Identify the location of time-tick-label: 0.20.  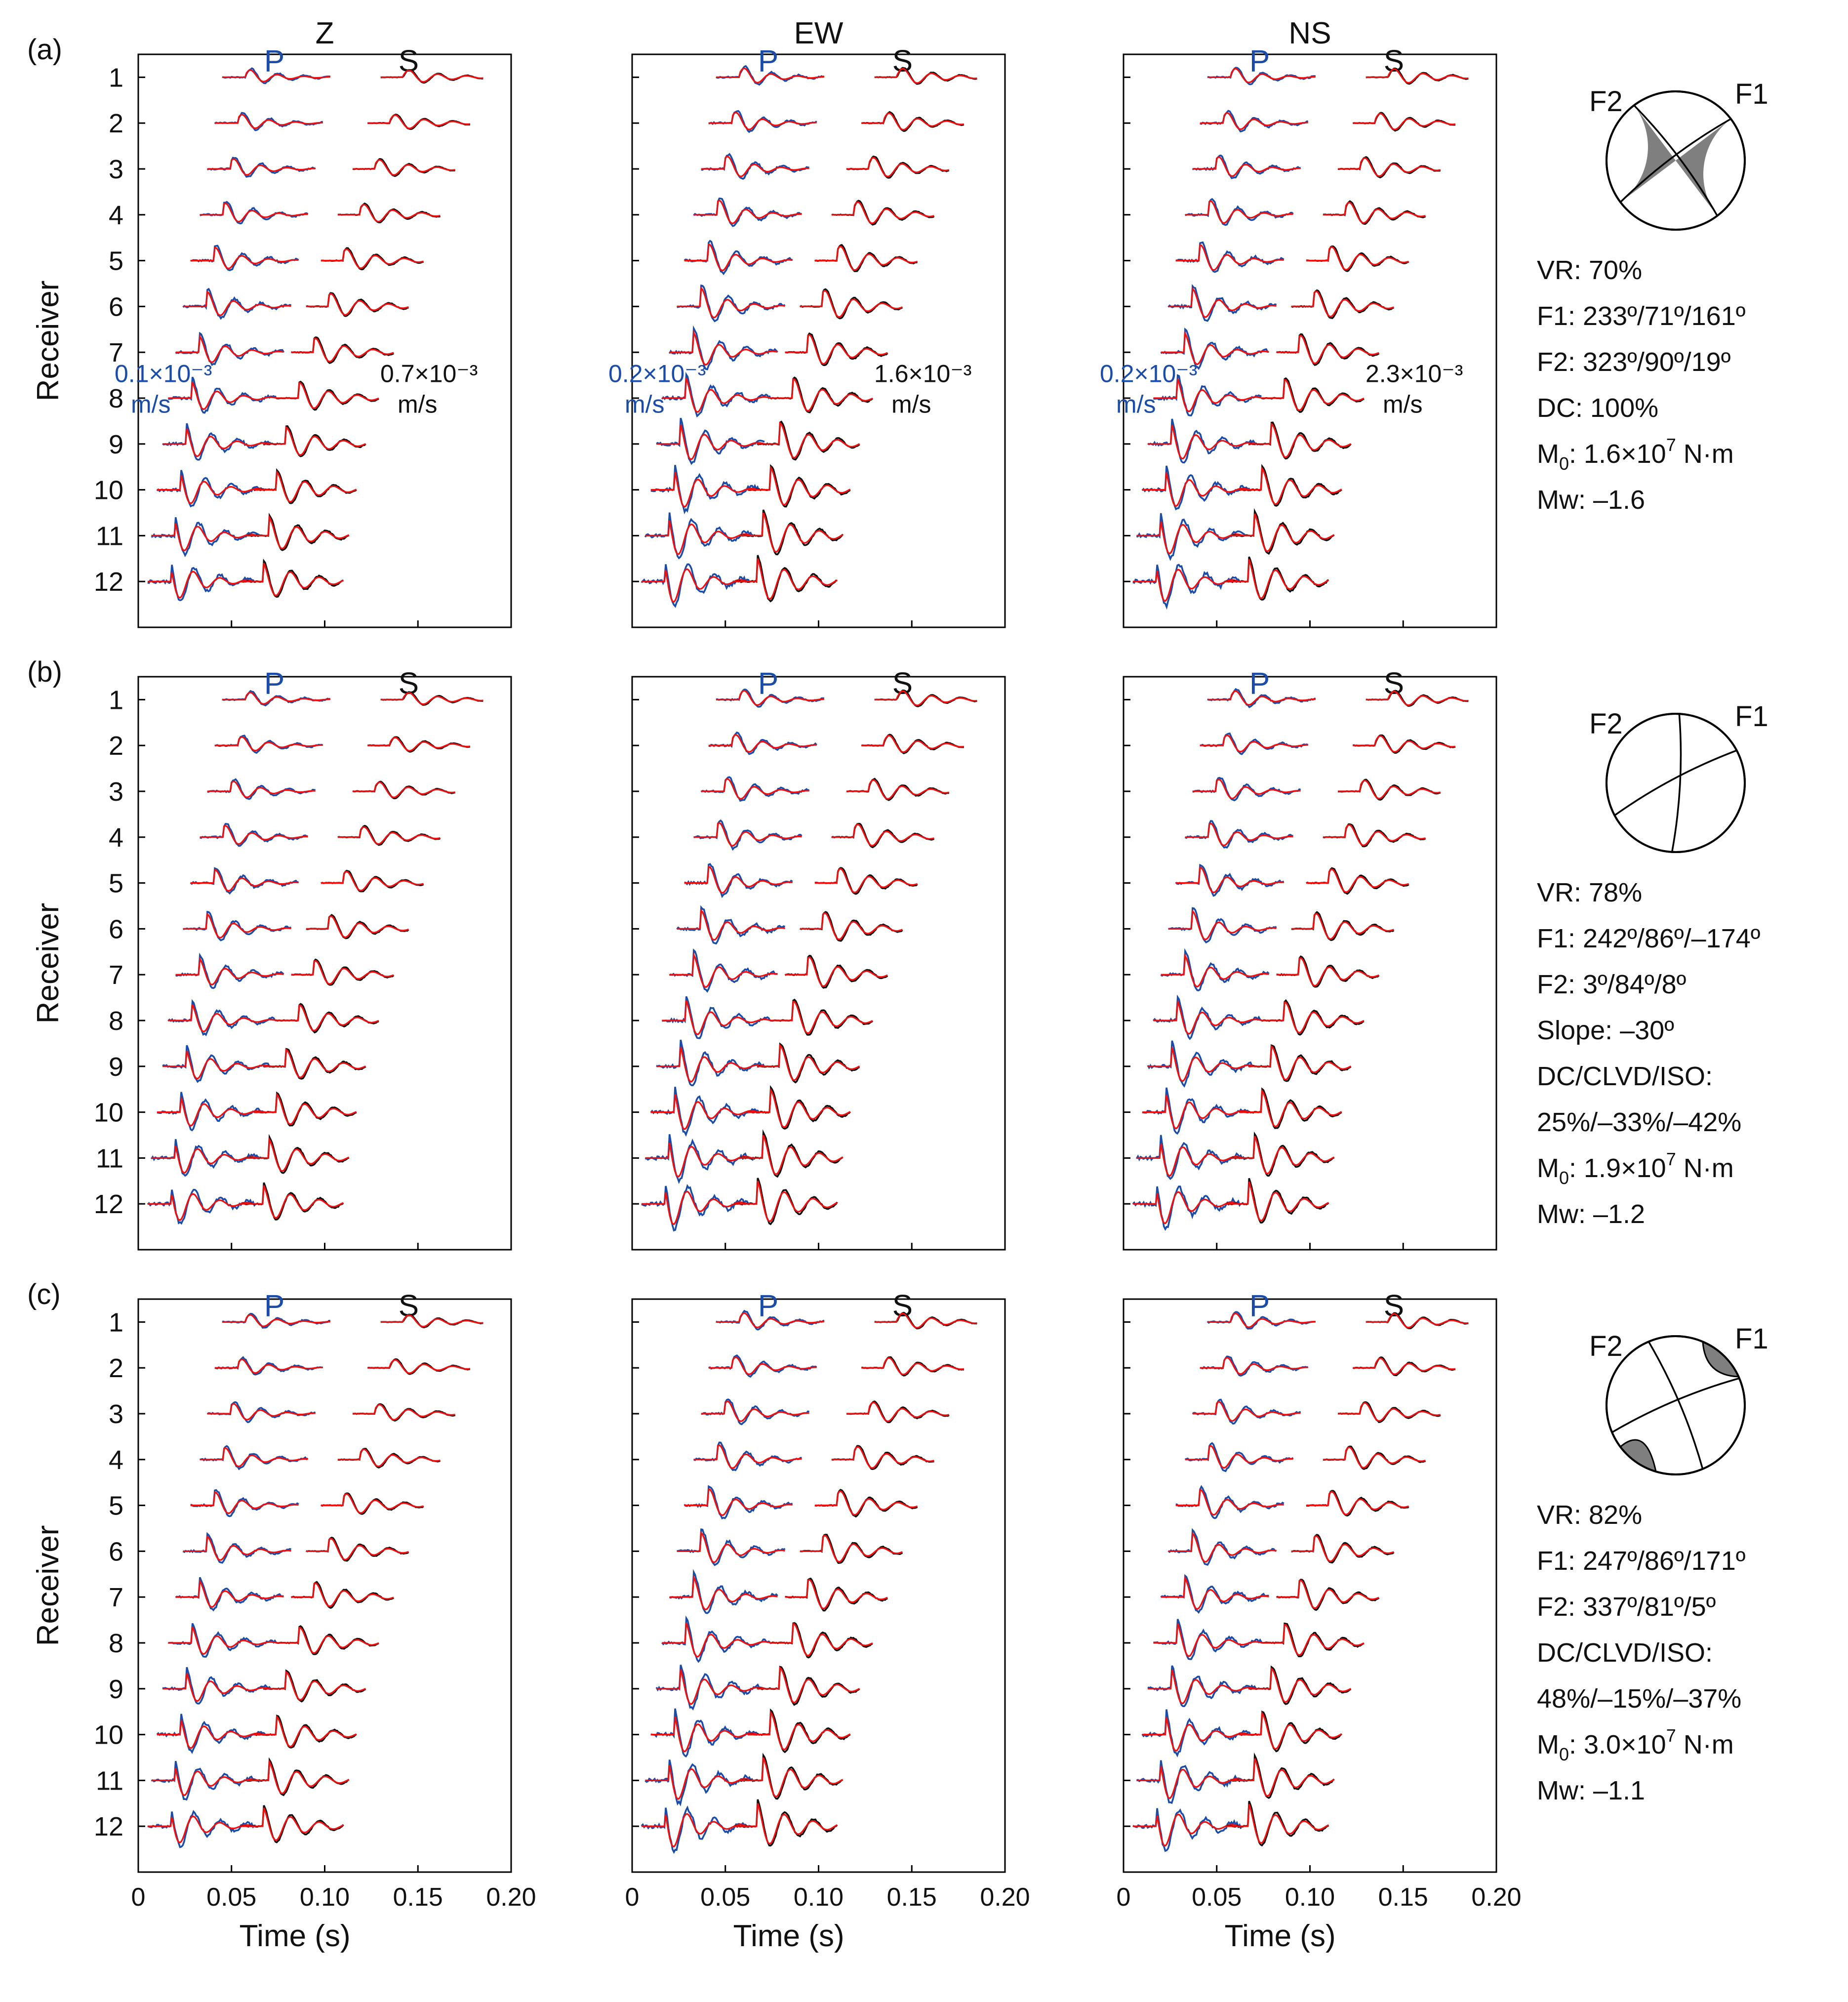
(1005, 1898).